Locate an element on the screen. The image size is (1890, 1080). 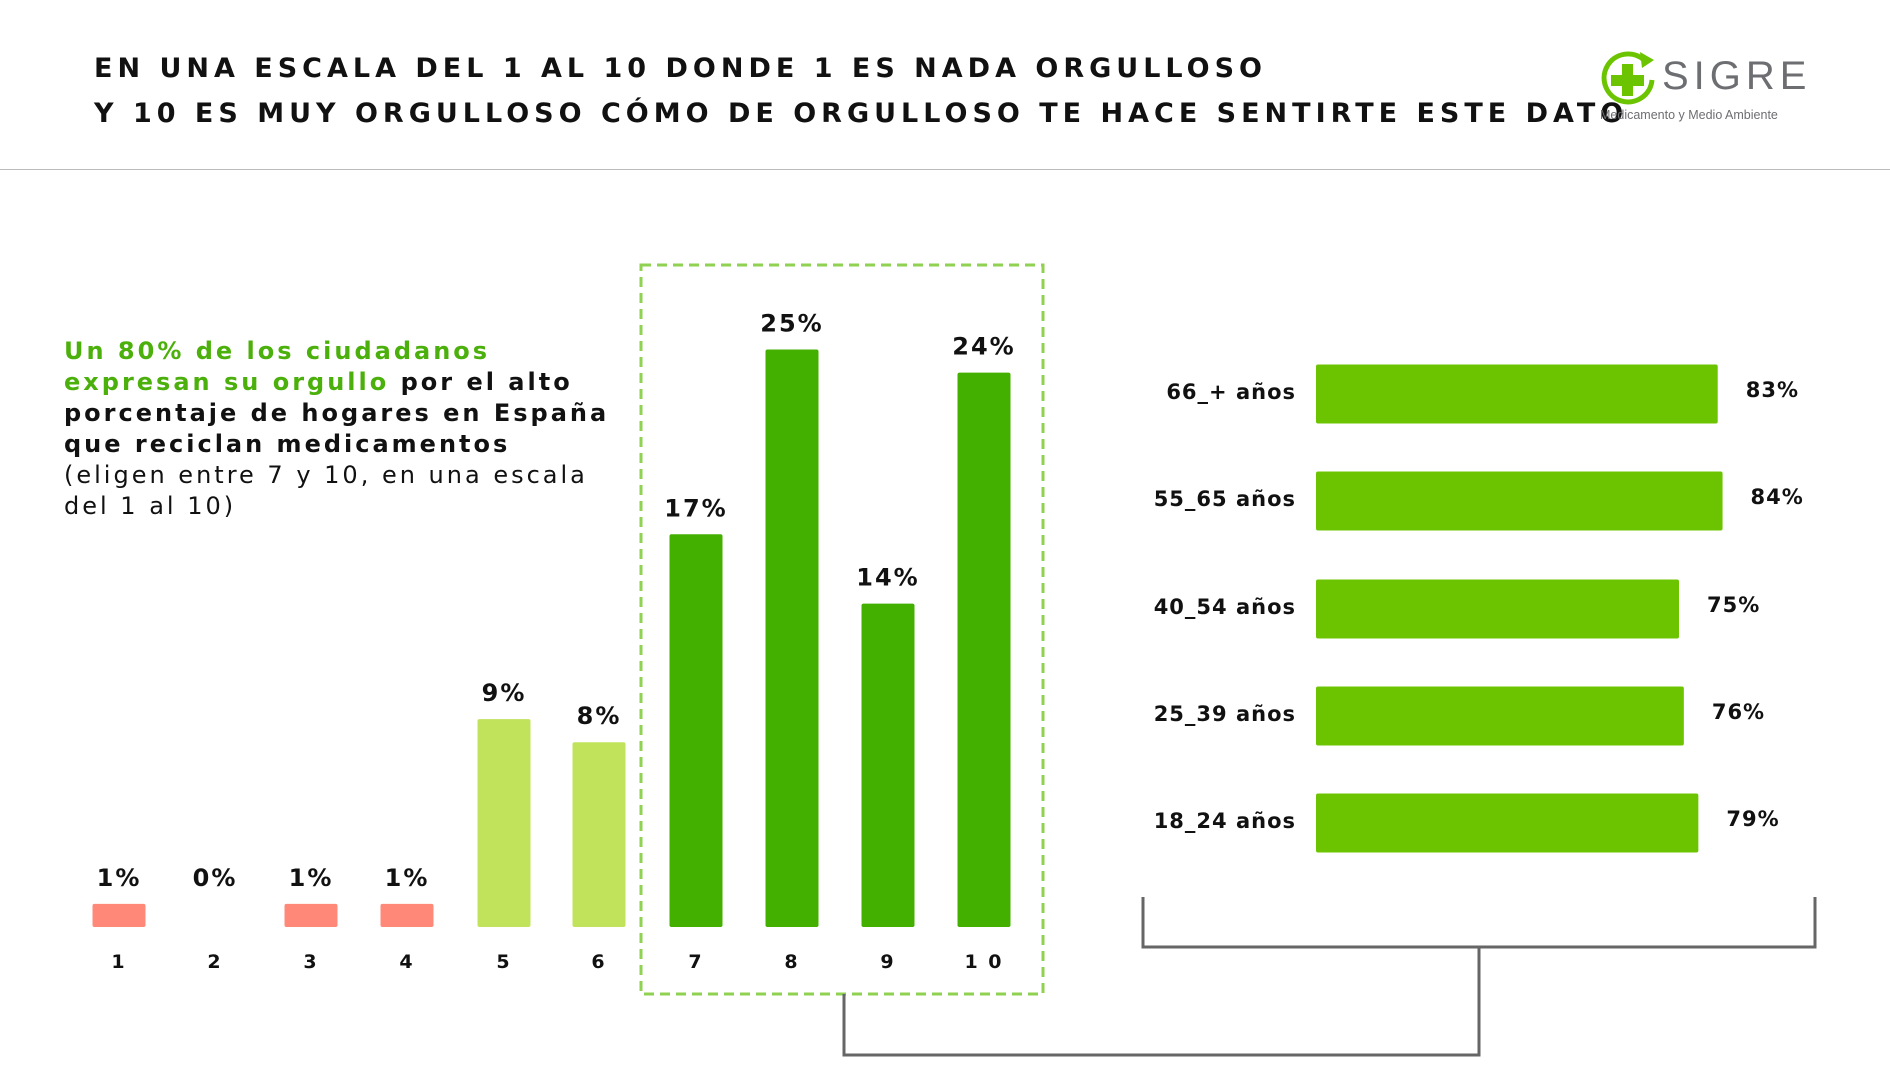
category-label: 5 is located at coordinates (503, 962).